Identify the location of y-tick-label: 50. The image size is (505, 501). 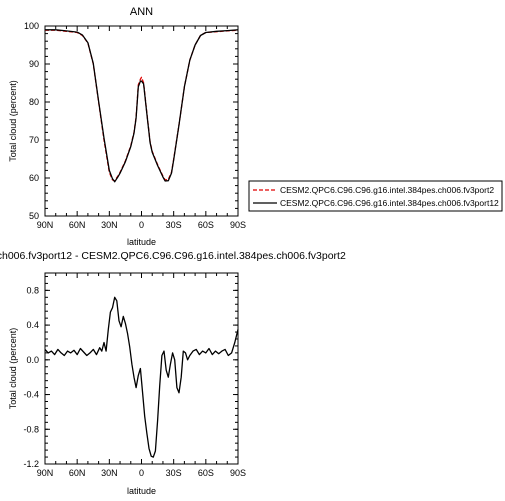
(34, 216).